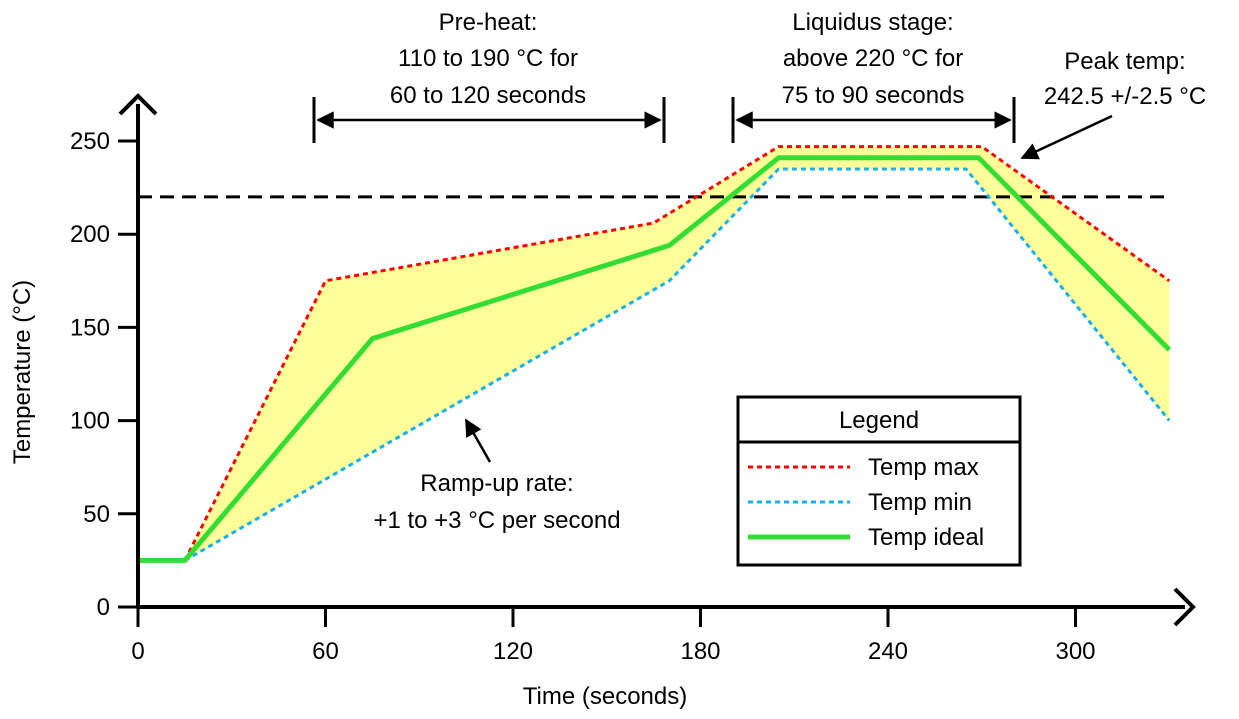 This screenshot has height=719, width=1239. What do you see at coordinates (888, 651) in the screenshot?
I see `x-tick-label: 240` at bounding box center [888, 651].